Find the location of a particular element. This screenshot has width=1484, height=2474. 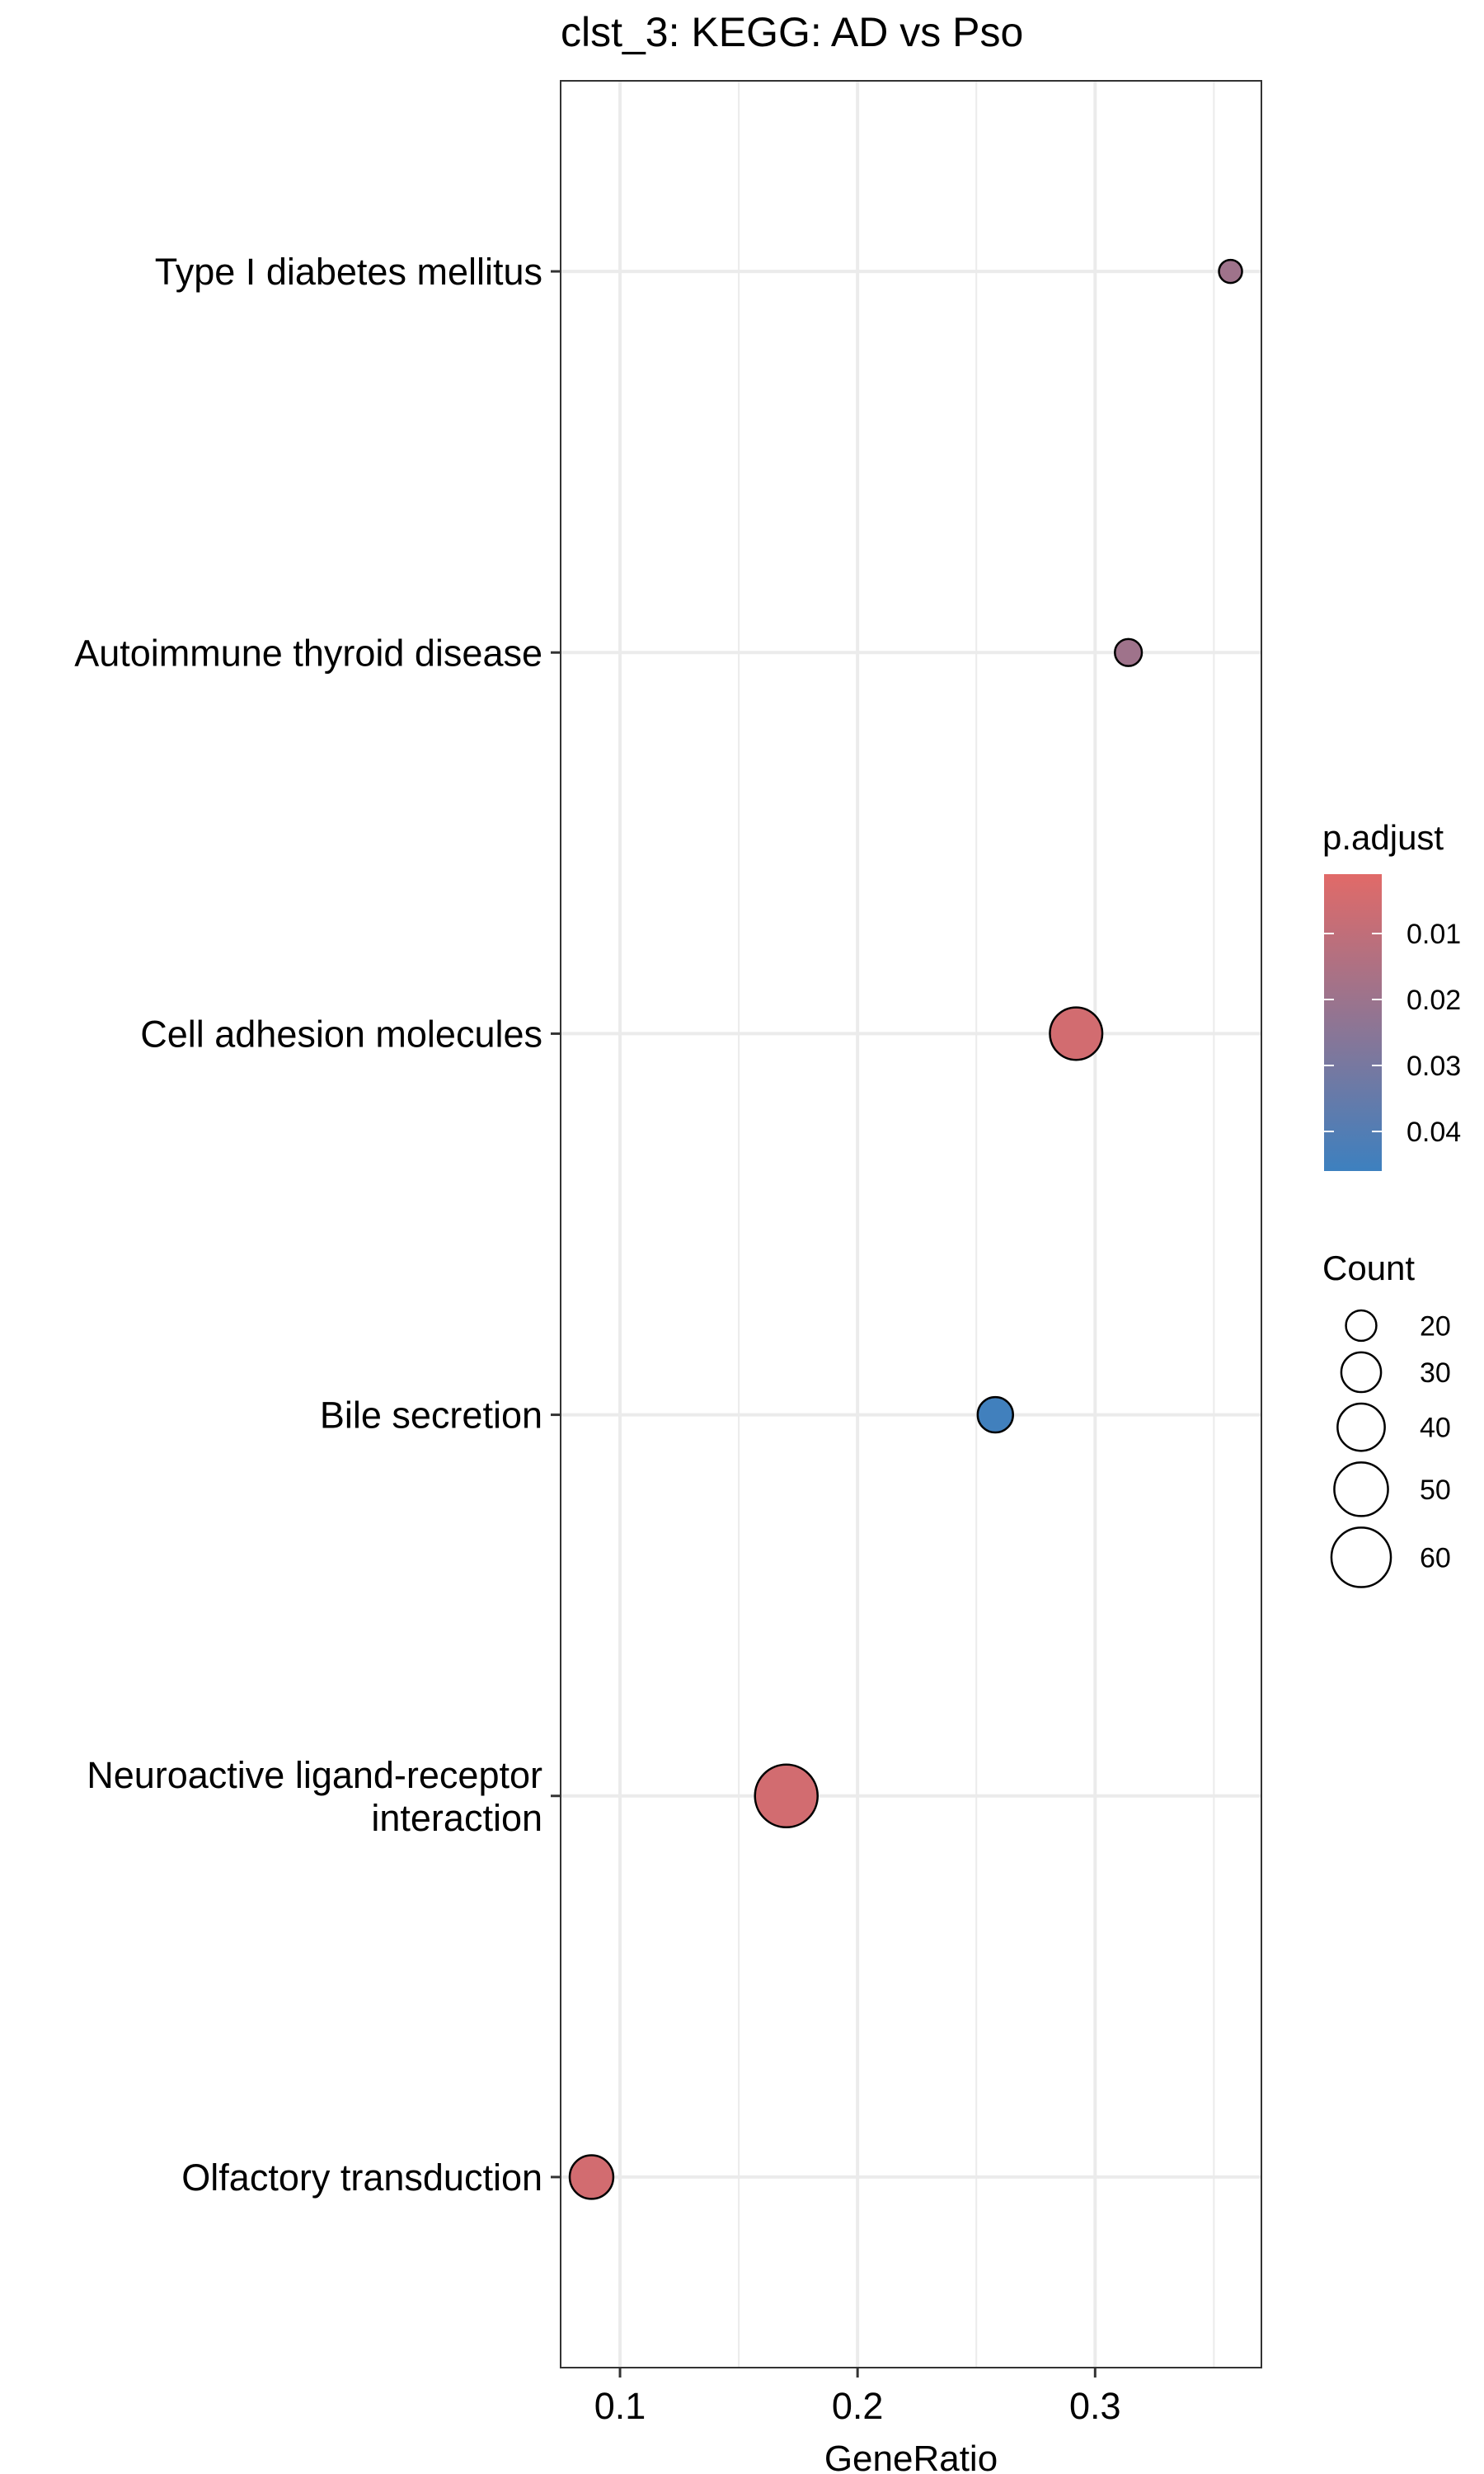

size-legend-label: 50 is located at coordinates (1435, 1490).